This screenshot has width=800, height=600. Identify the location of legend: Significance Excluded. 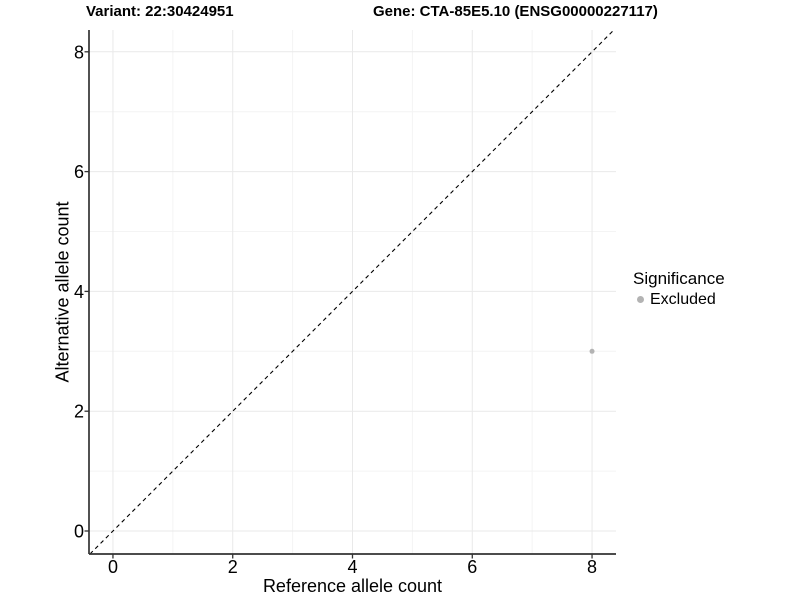
(679, 288).